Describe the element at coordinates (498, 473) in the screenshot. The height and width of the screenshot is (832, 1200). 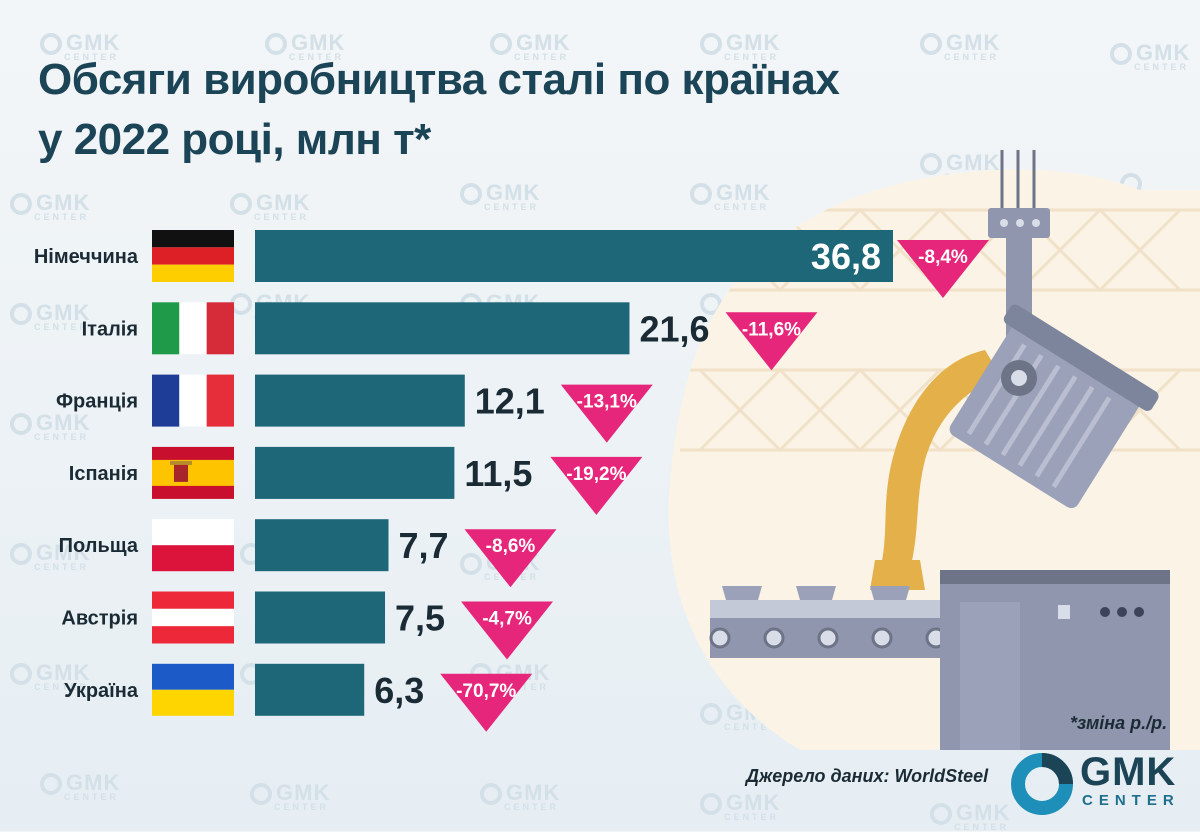
I see `value-label: 11,5` at that location.